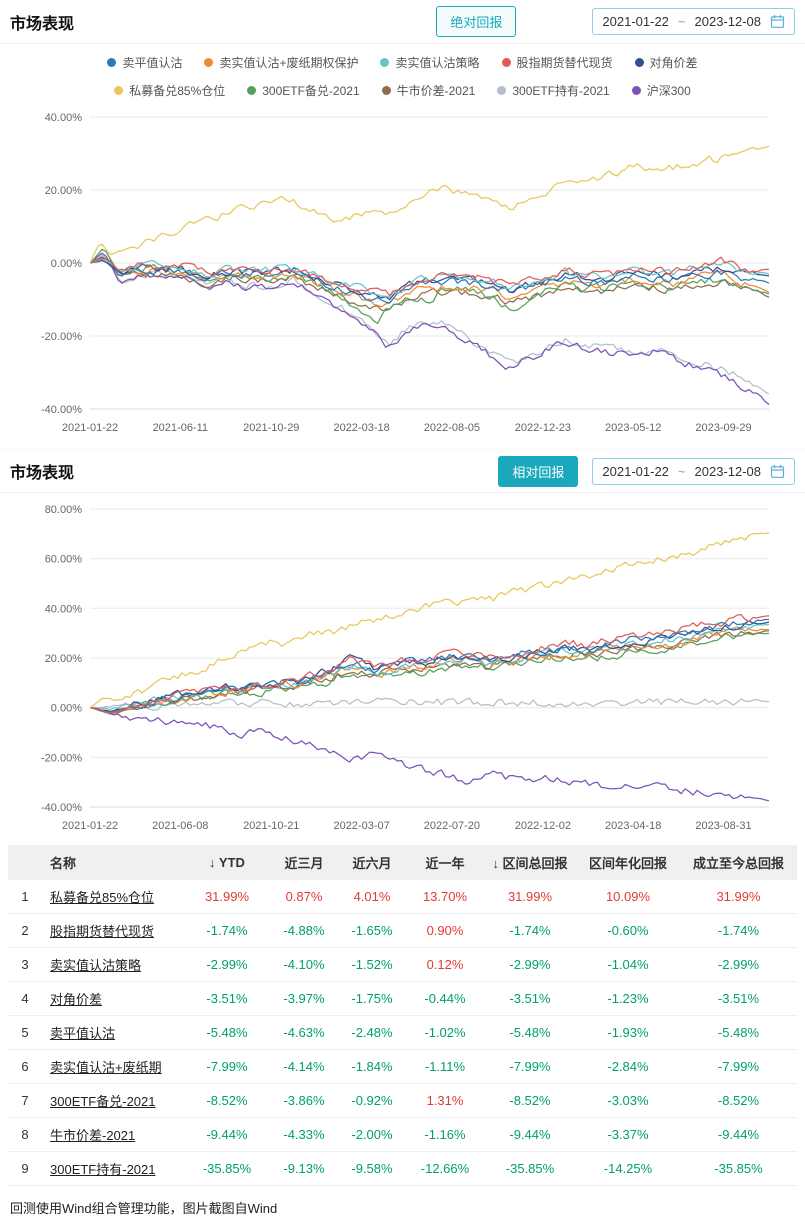 This screenshot has width=805, height=1217. Describe the element at coordinates (106, 1067) in the screenshot. I see `strategy-link: 卖实值认沽+废纸期` at that location.